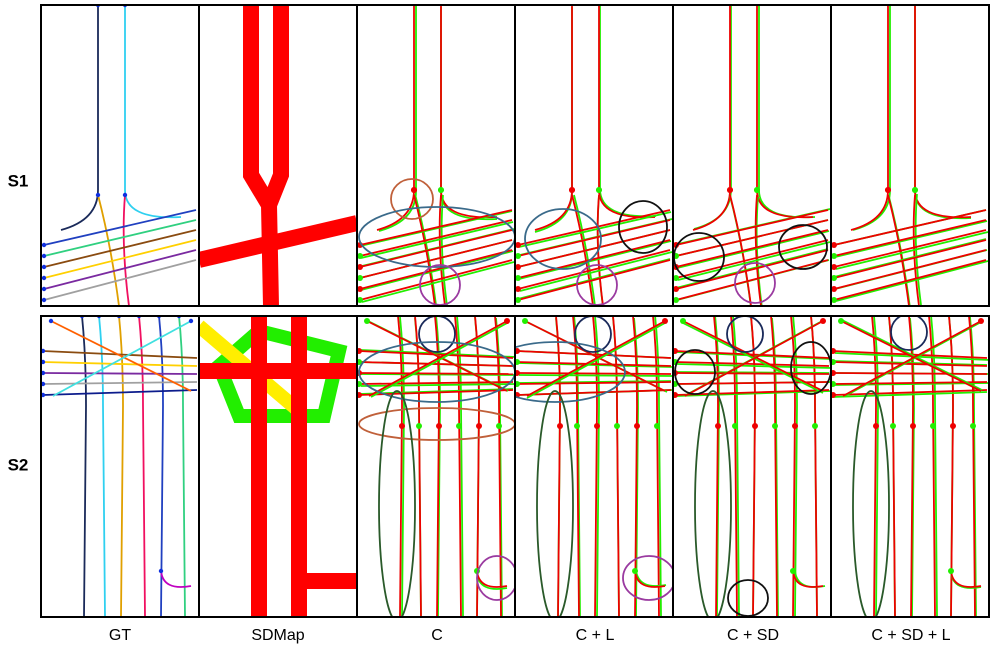  What do you see at coordinates (120, 635) in the screenshot?
I see `column-label: GT` at bounding box center [120, 635].